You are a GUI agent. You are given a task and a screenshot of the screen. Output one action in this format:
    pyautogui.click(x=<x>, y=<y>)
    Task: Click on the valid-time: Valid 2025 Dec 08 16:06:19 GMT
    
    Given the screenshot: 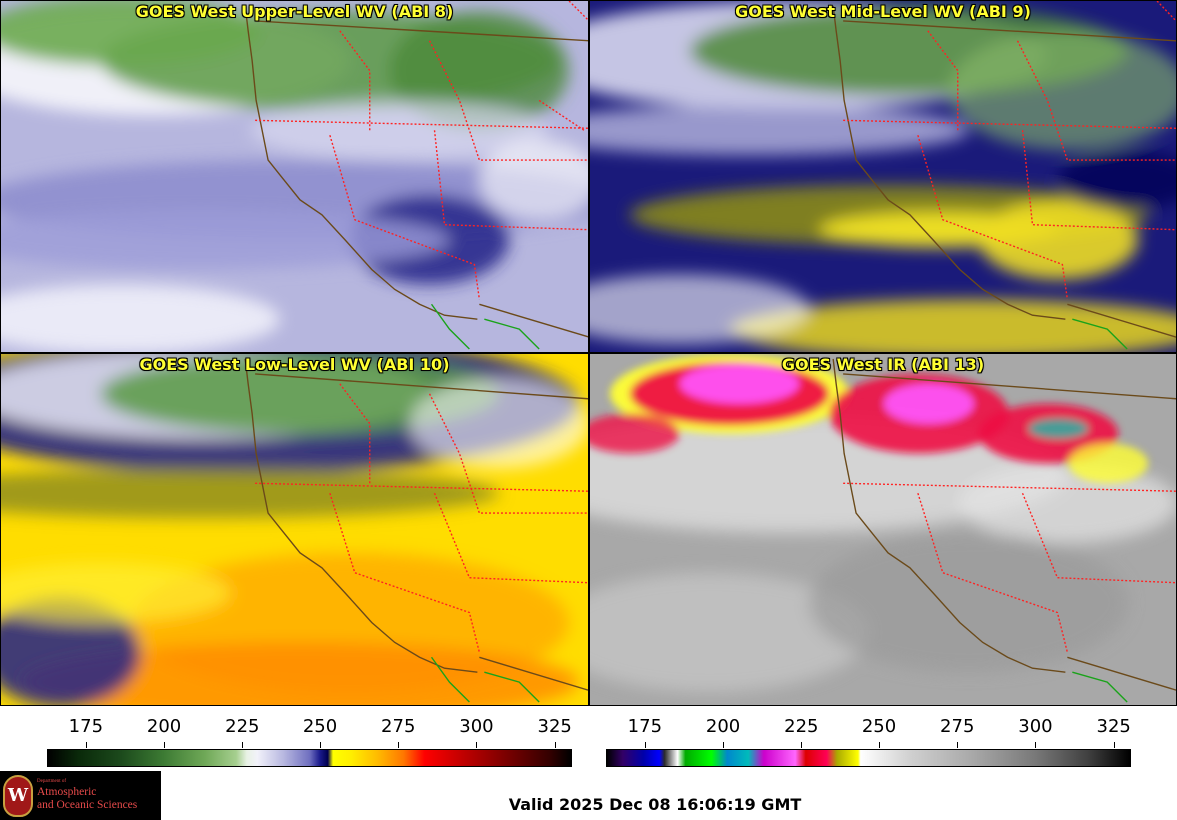 What is the action you would take?
    pyautogui.click(x=655, y=804)
    